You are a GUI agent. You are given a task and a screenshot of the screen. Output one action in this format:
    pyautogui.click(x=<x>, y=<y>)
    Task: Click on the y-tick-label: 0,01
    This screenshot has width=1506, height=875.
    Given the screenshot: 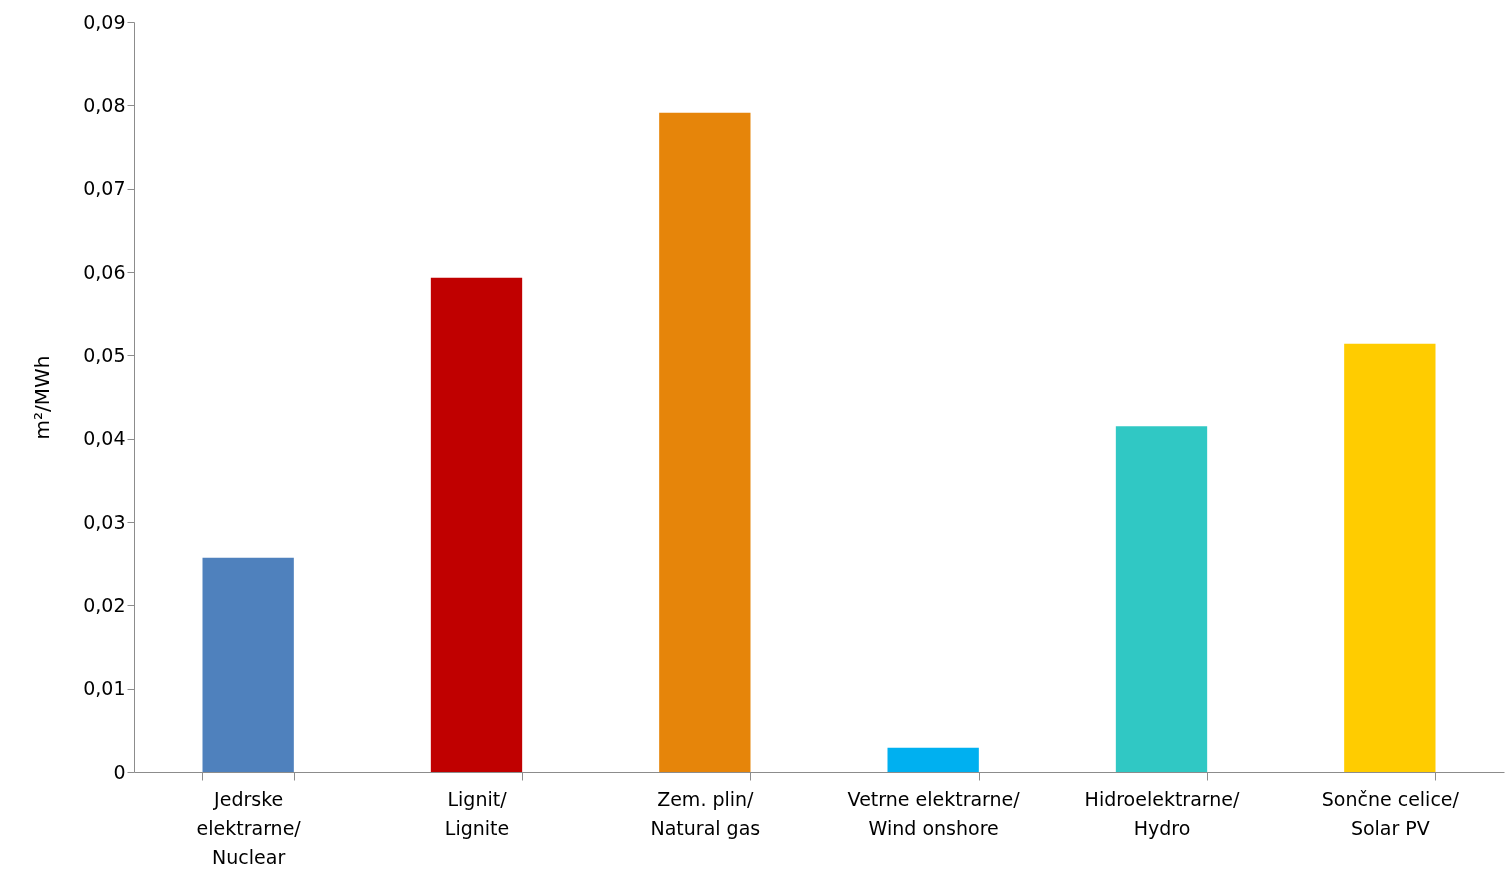 What is the action you would take?
    pyautogui.click(x=104, y=688)
    